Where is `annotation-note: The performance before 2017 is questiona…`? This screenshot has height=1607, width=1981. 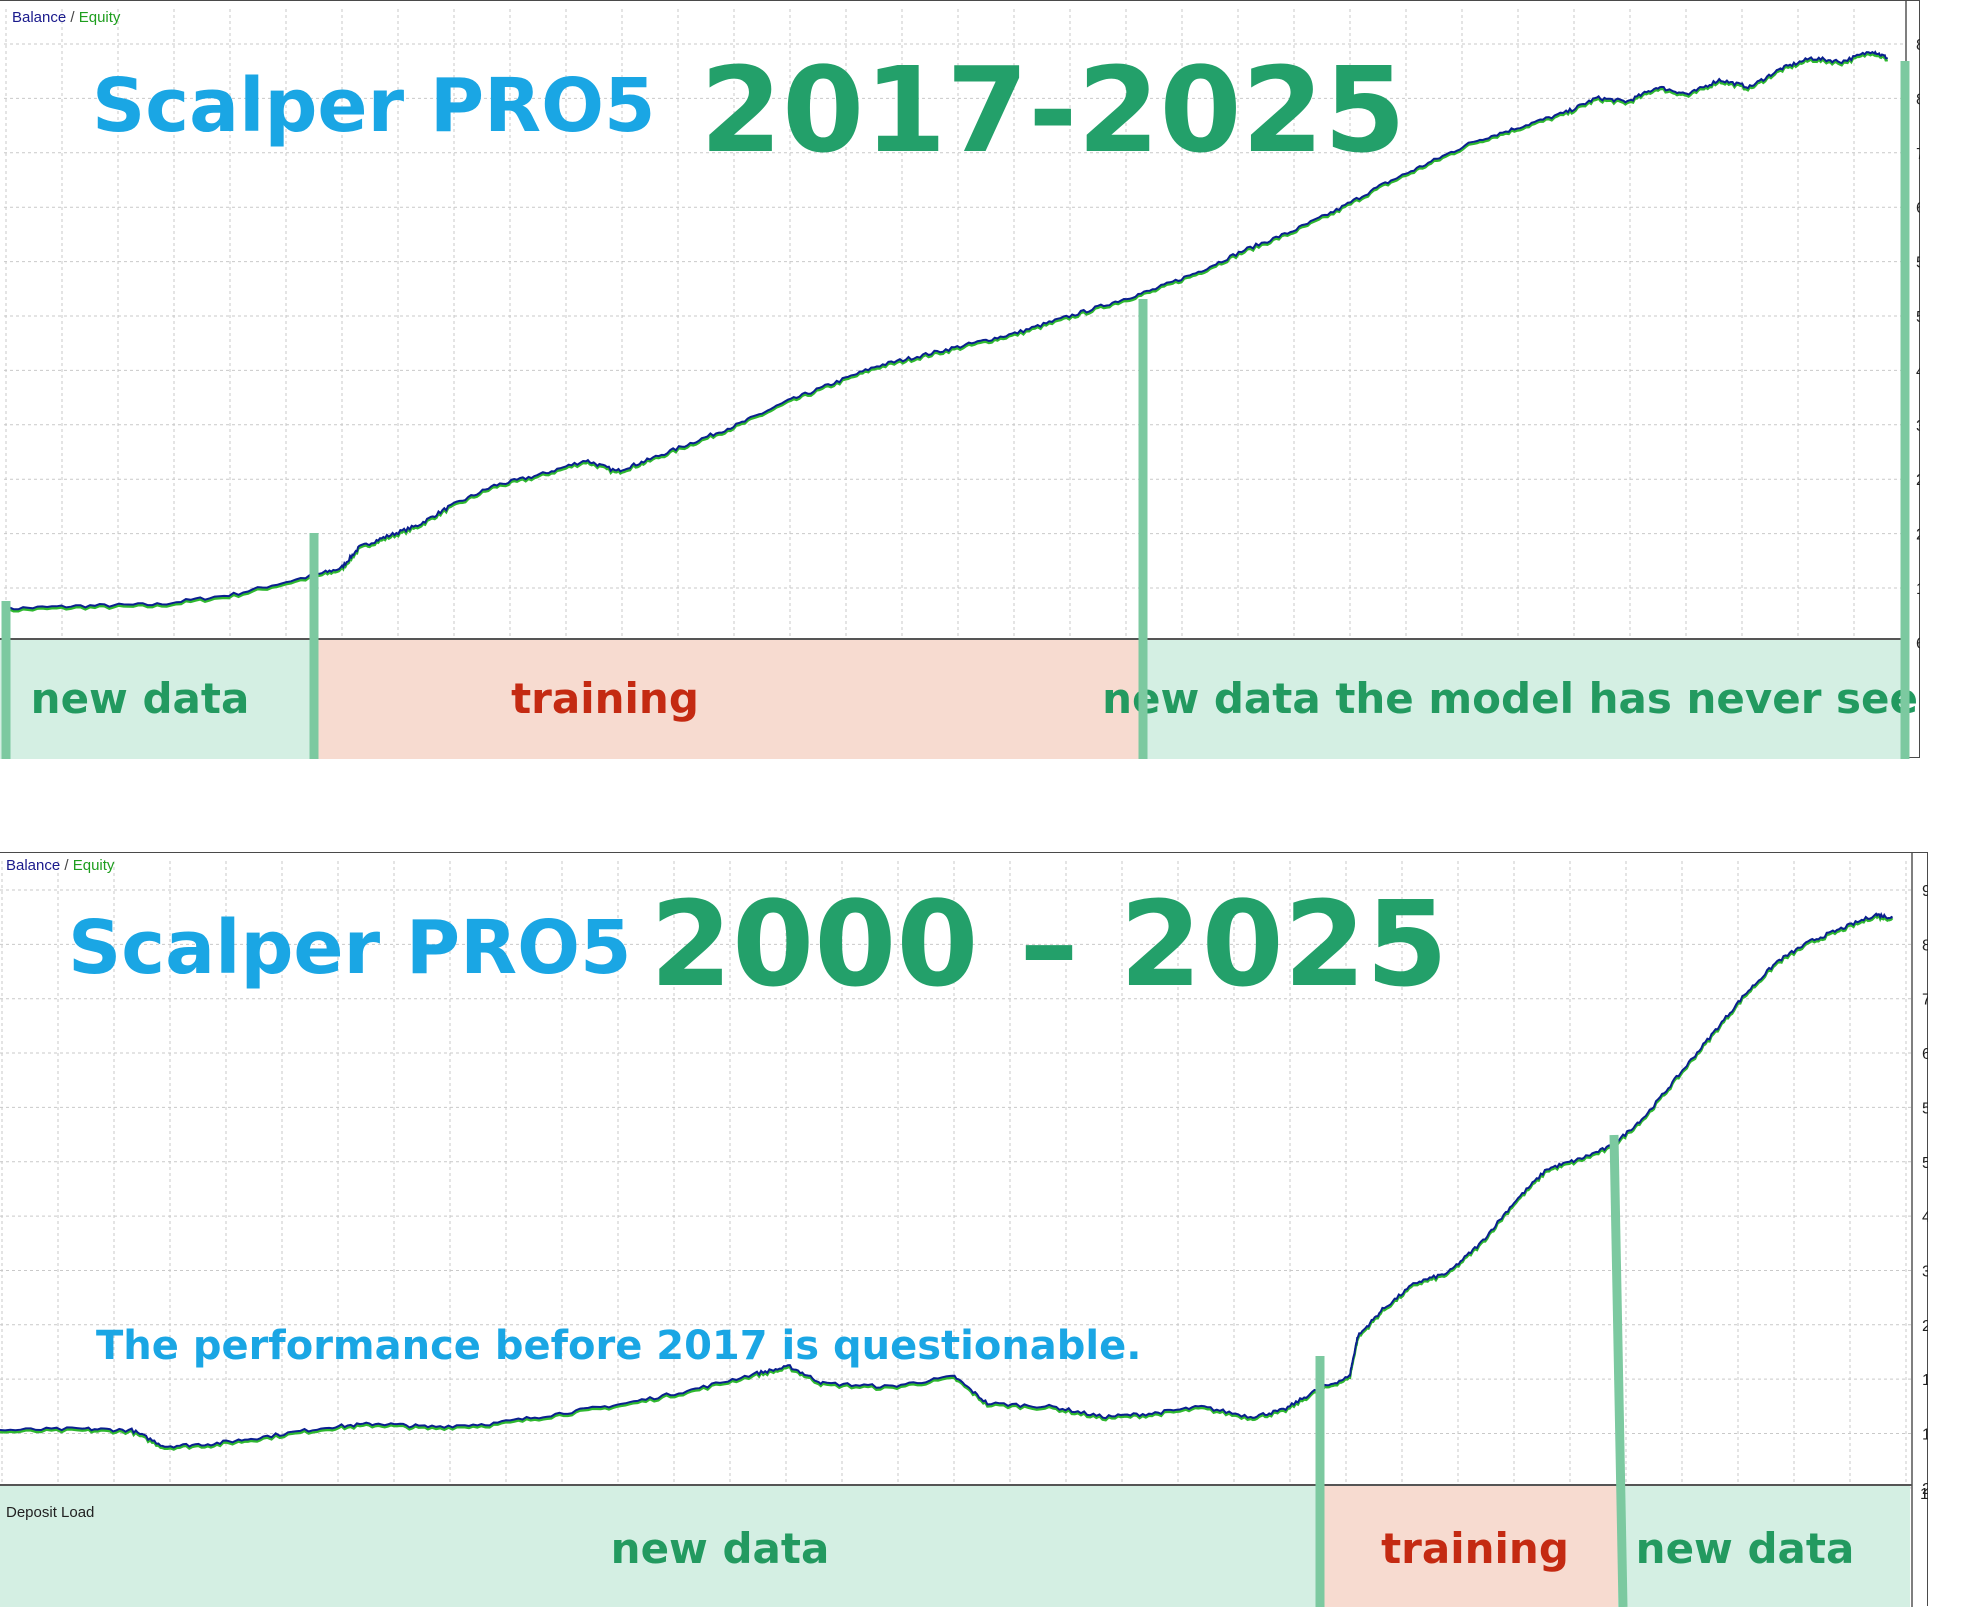 annotation-note: The performance before 2017 is questiona… is located at coordinates (619, 1346).